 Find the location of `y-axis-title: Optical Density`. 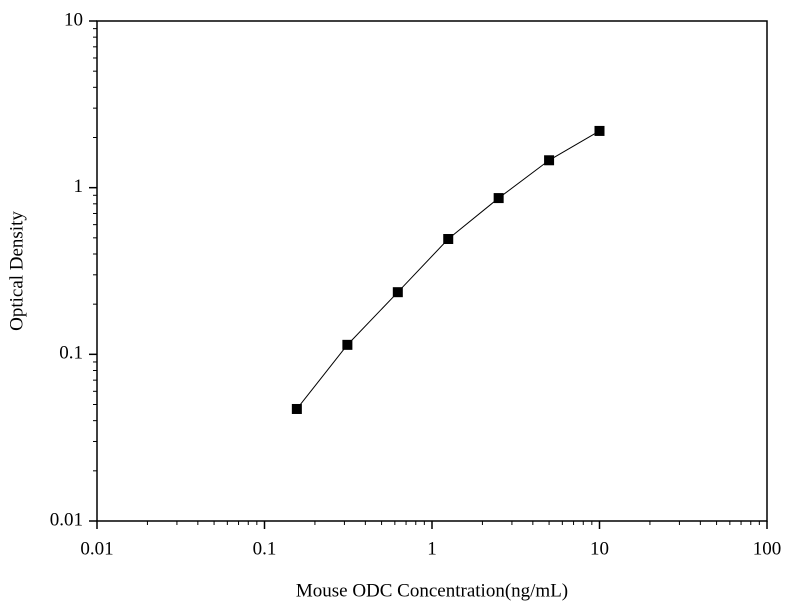

y-axis-title: Optical Density is located at coordinates (16, 271).